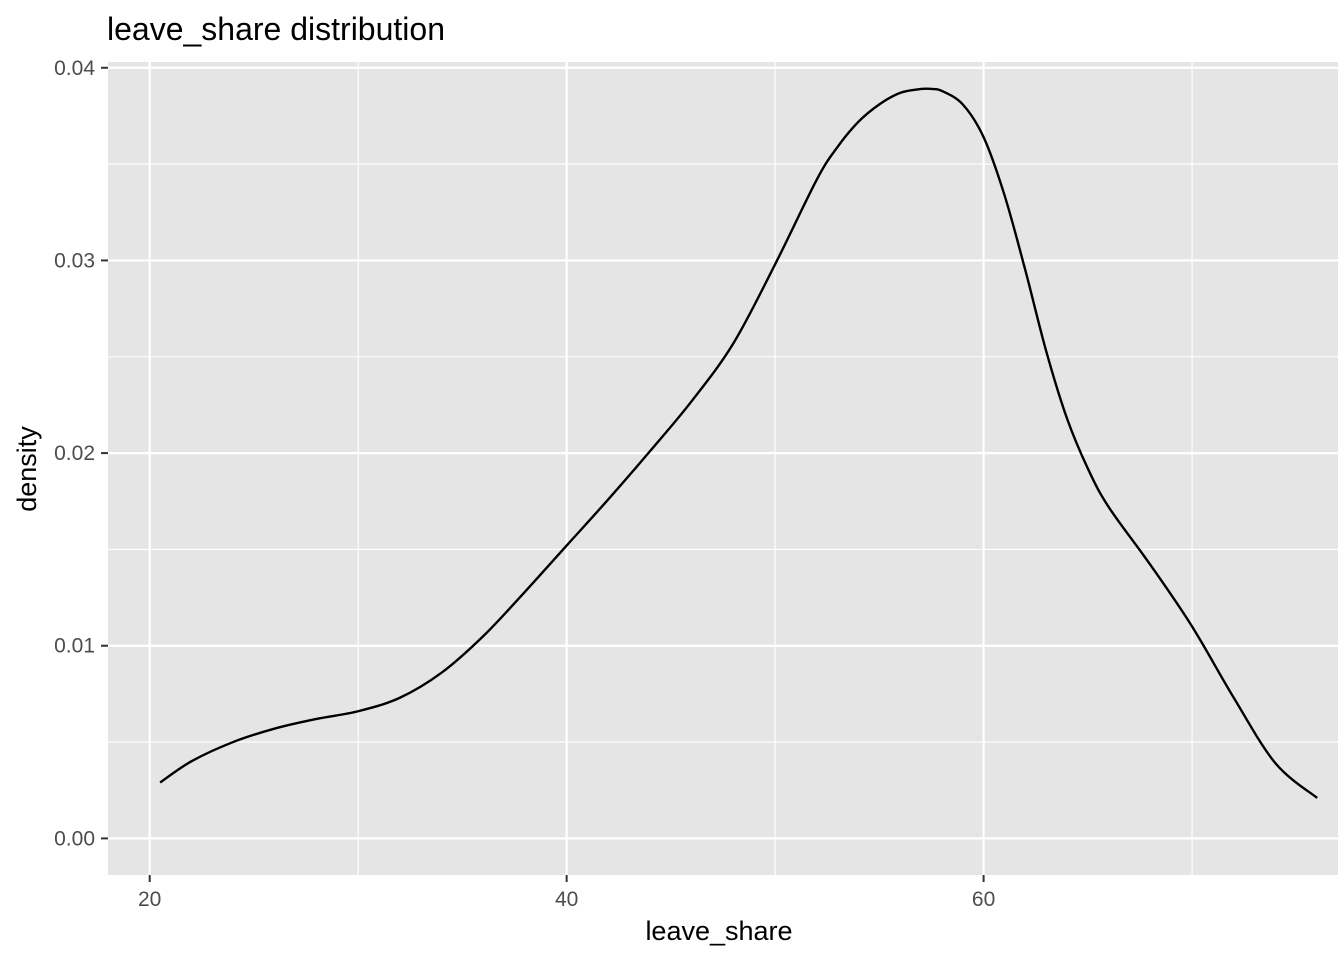 The width and height of the screenshot is (1344, 960). Describe the element at coordinates (149, 899) in the screenshot. I see `x-tick-label: 20` at that location.